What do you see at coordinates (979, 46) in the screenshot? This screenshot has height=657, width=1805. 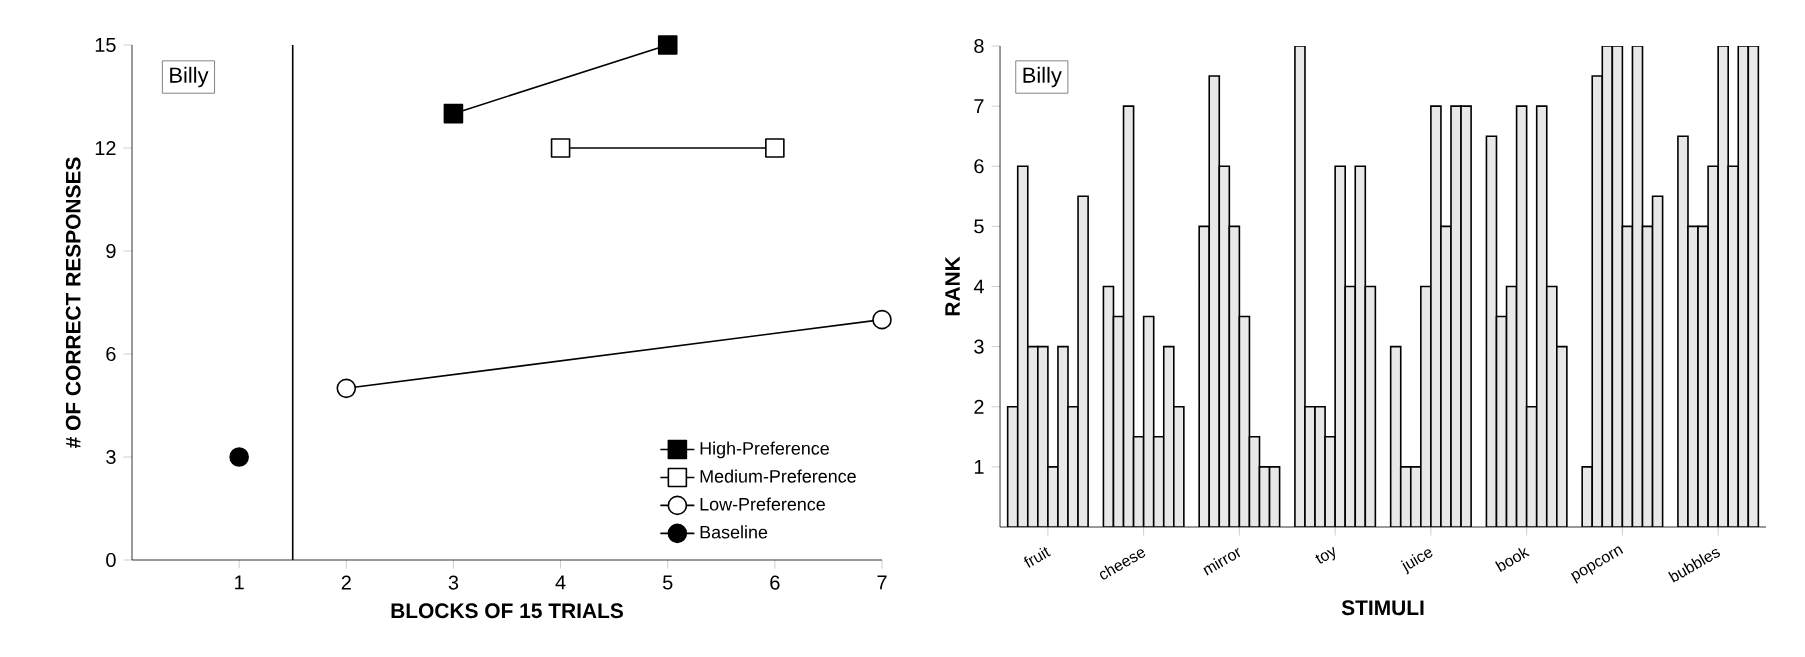 I see `y-tick-label: 8` at bounding box center [979, 46].